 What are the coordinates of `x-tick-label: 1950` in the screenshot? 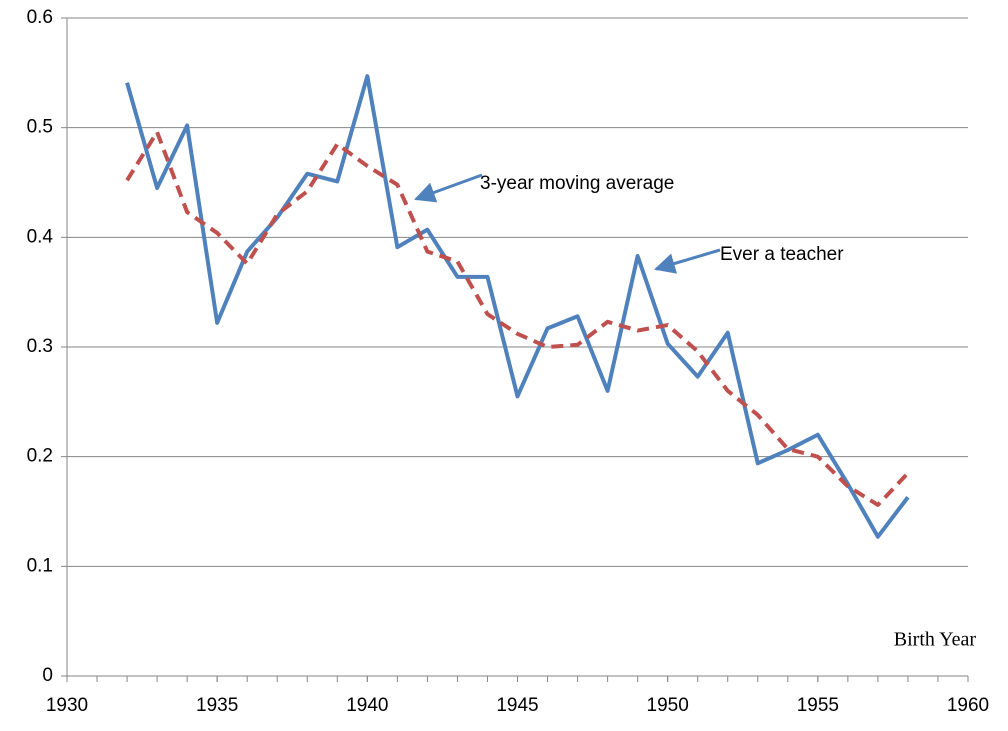 It's located at (668, 705).